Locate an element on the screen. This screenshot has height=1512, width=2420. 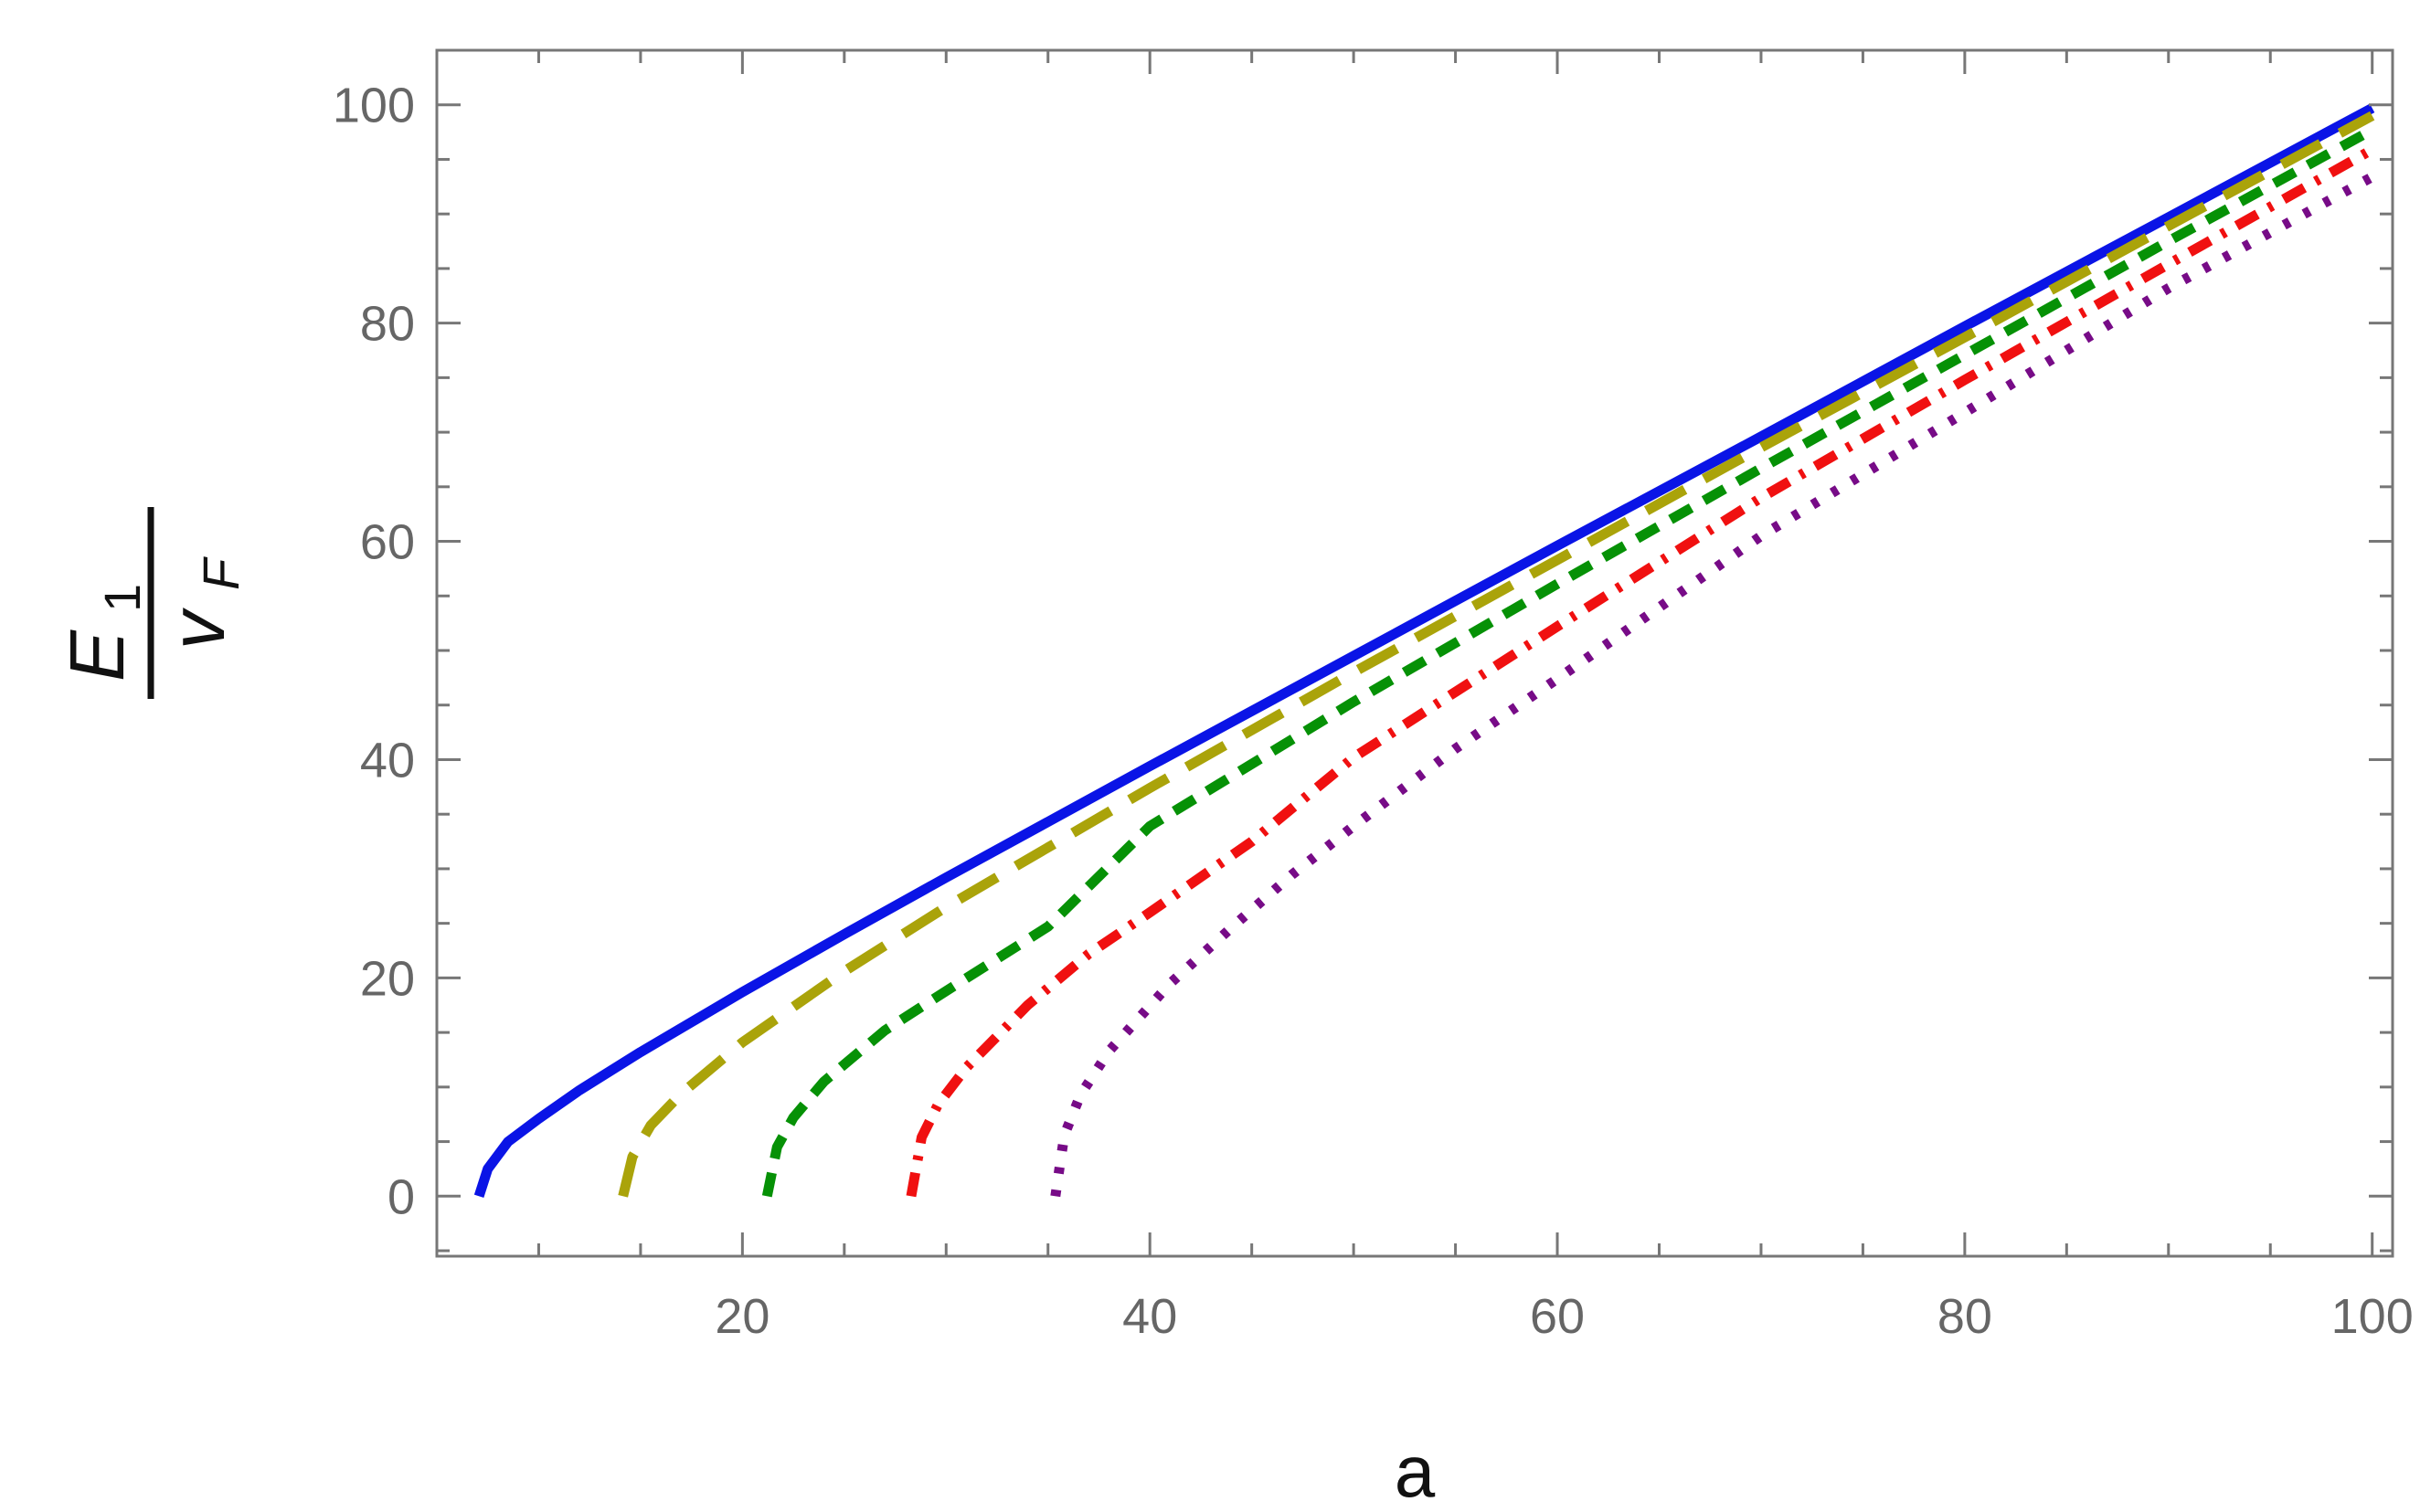
y-tick-label: 40 is located at coordinates (388, 760).